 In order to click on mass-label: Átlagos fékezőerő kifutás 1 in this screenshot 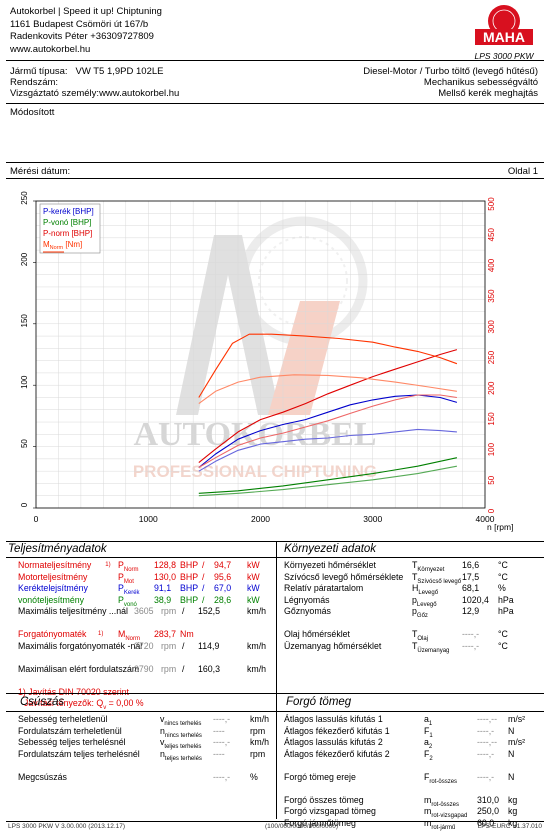, I will do `click(337, 730)`.